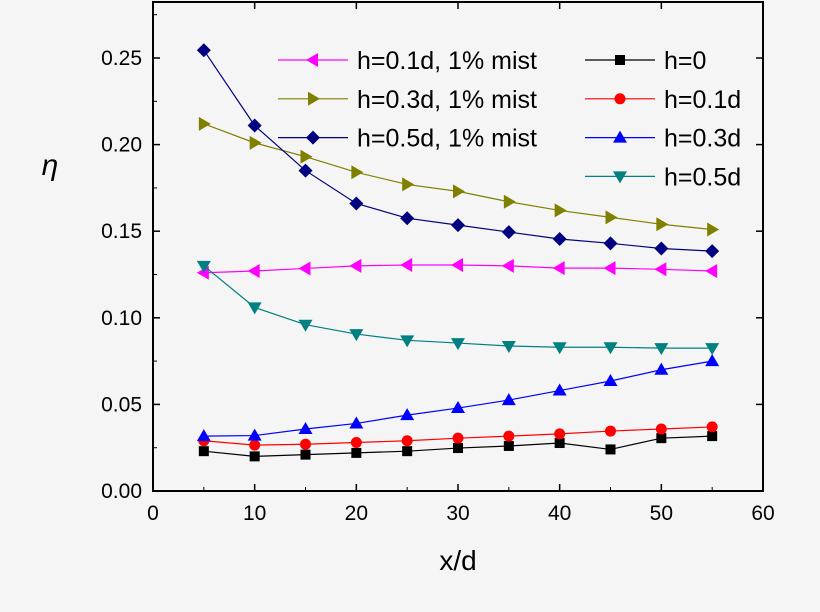 This screenshot has height=612, width=820. I want to click on series-line, so click(458, 398).